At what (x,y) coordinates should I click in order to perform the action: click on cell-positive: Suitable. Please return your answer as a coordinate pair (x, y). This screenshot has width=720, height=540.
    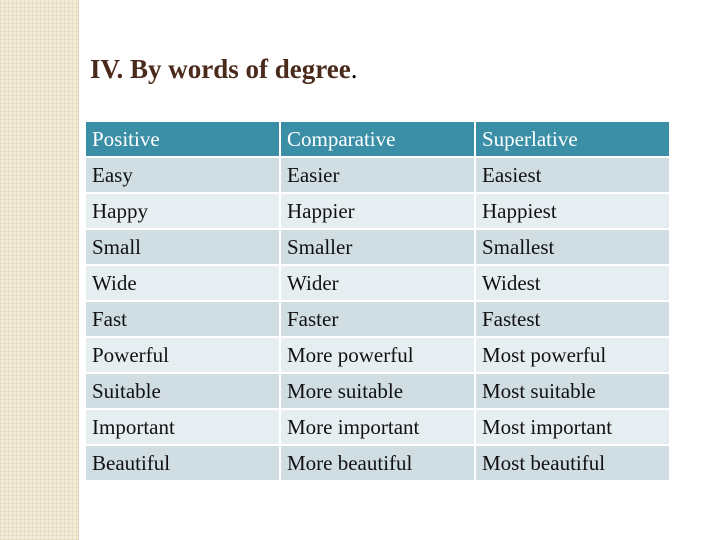
    Looking at the image, I should click on (182, 391).